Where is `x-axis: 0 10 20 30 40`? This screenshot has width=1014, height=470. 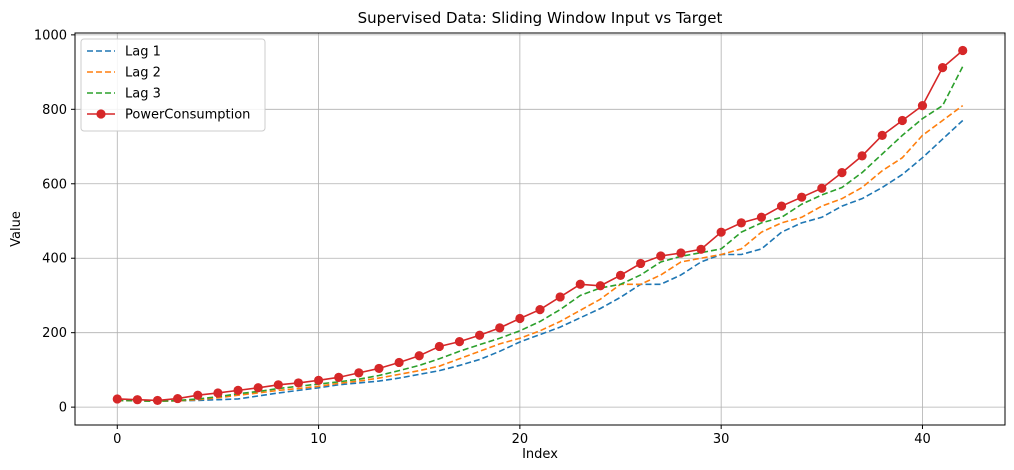 x-axis: 0 10 20 30 40 is located at coordinates (522, 436).